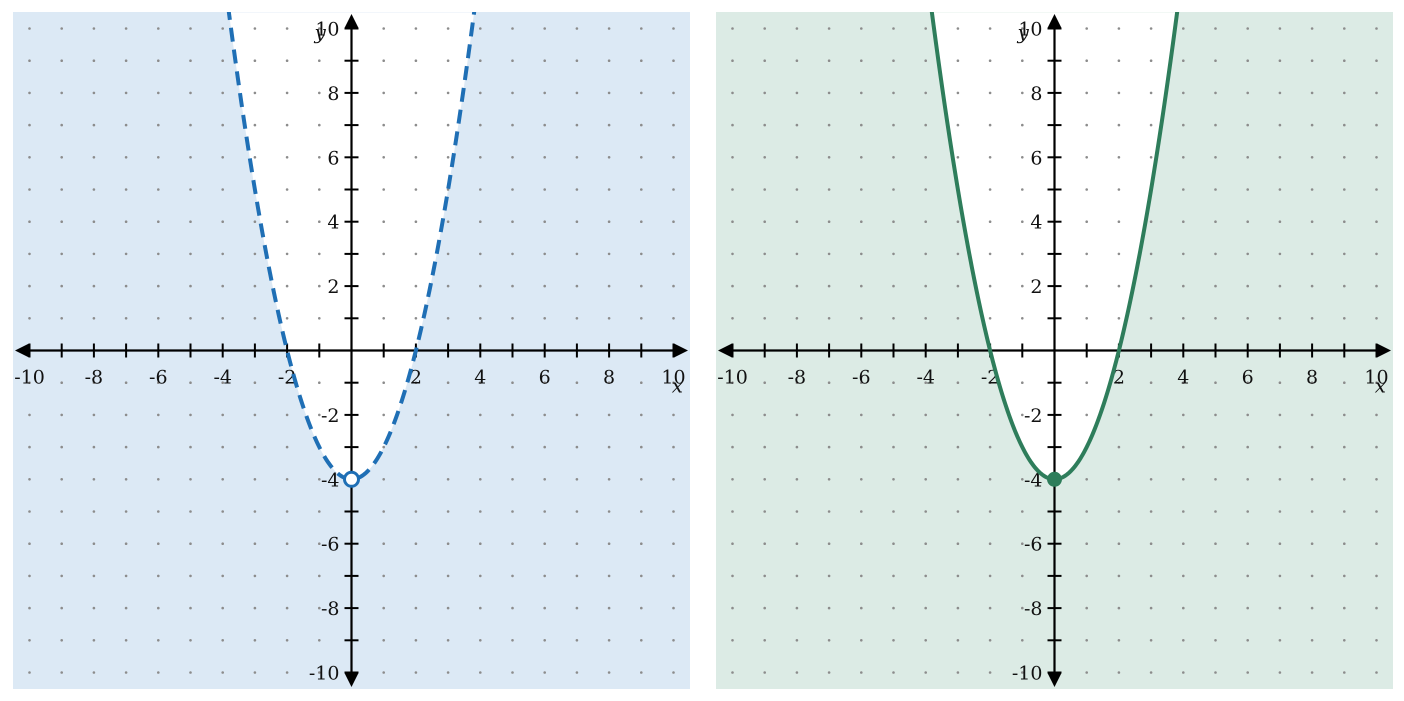 The image size is (1404, 701). What do you see at coordinates (1033, 545) in the screenshot?
I see `y-tick-label: -6` at bounding box center [1033, 545].